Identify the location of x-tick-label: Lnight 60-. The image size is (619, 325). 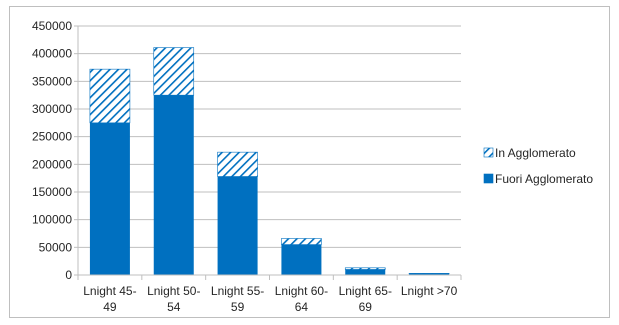
(301, 291).